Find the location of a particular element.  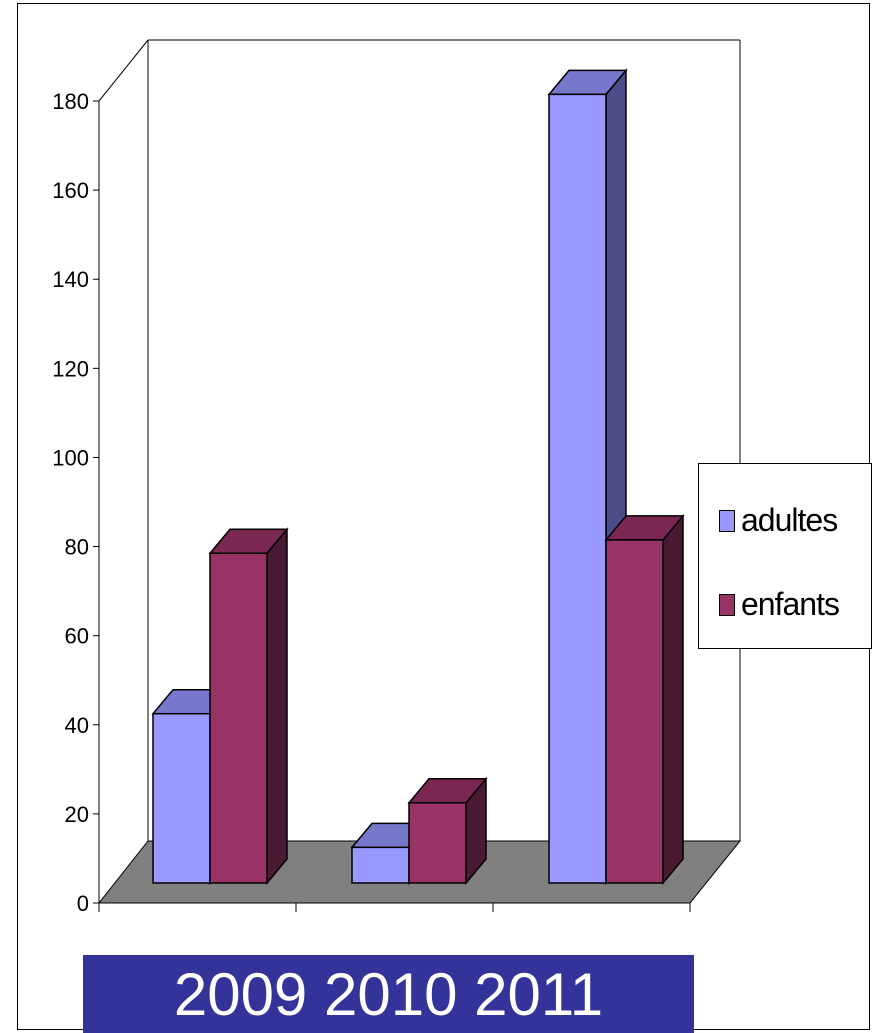

y-tick-label: 160 is located at coordinates (70, 190).